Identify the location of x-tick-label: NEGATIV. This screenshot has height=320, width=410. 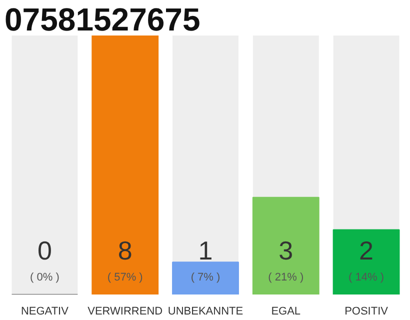
(45, 312).